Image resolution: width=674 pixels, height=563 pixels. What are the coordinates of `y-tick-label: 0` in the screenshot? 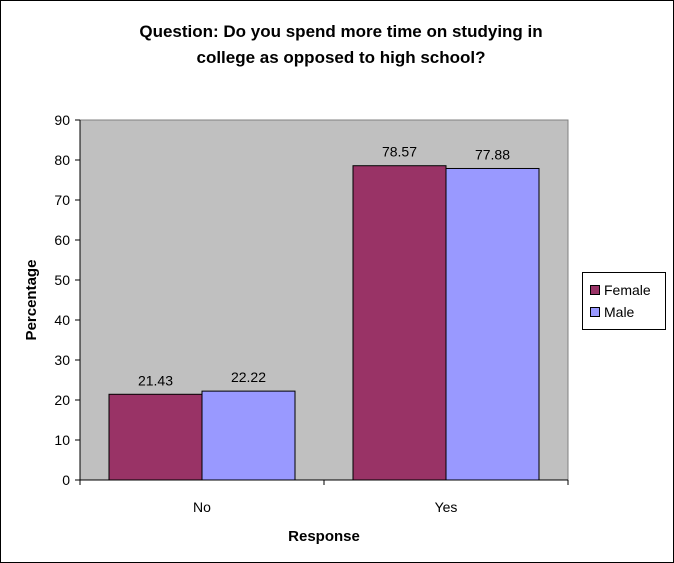 It's located at (66, 480).